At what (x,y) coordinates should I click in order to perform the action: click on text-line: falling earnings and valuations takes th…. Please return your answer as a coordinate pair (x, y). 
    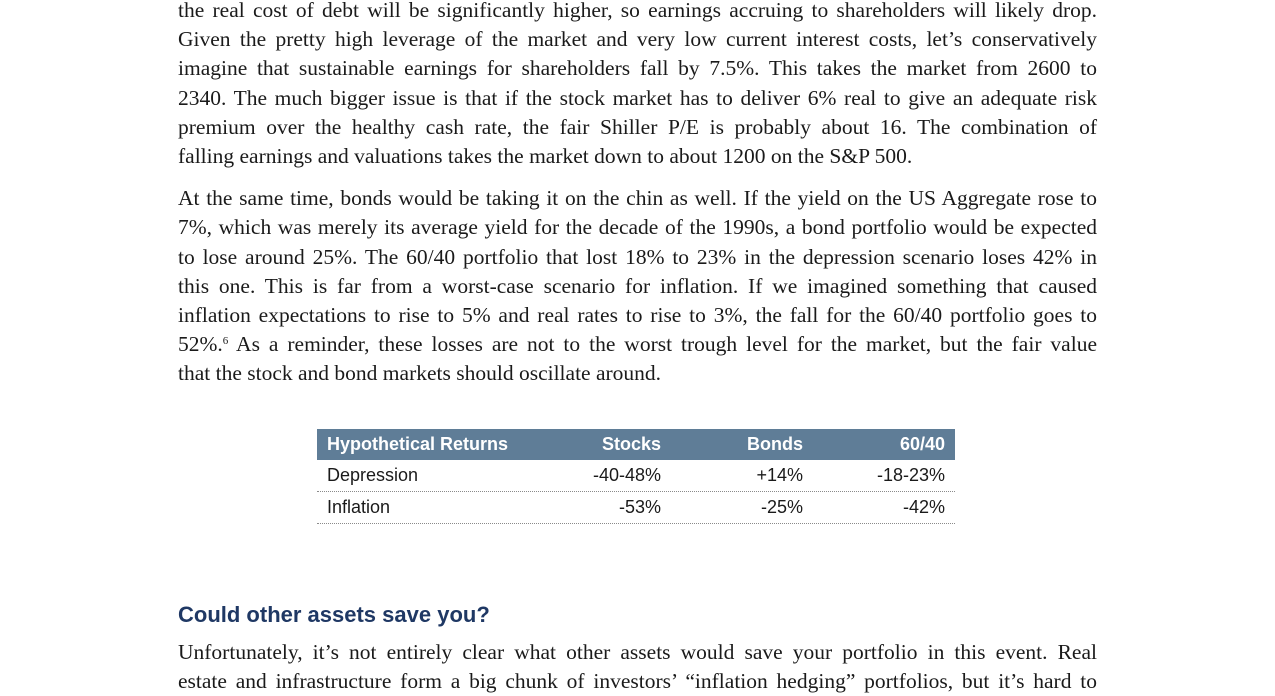
    Looking at the image, I should click on (545, 156).